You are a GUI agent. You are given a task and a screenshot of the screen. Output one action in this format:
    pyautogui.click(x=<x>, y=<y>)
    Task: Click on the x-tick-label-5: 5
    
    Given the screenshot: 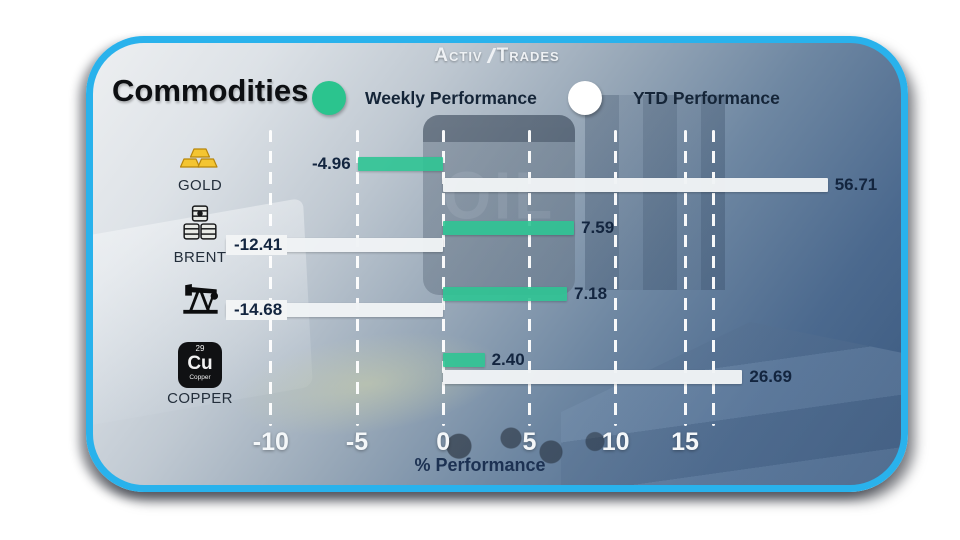 What is the action you would take?
    pyautogui.click(x=529, y=442)
    